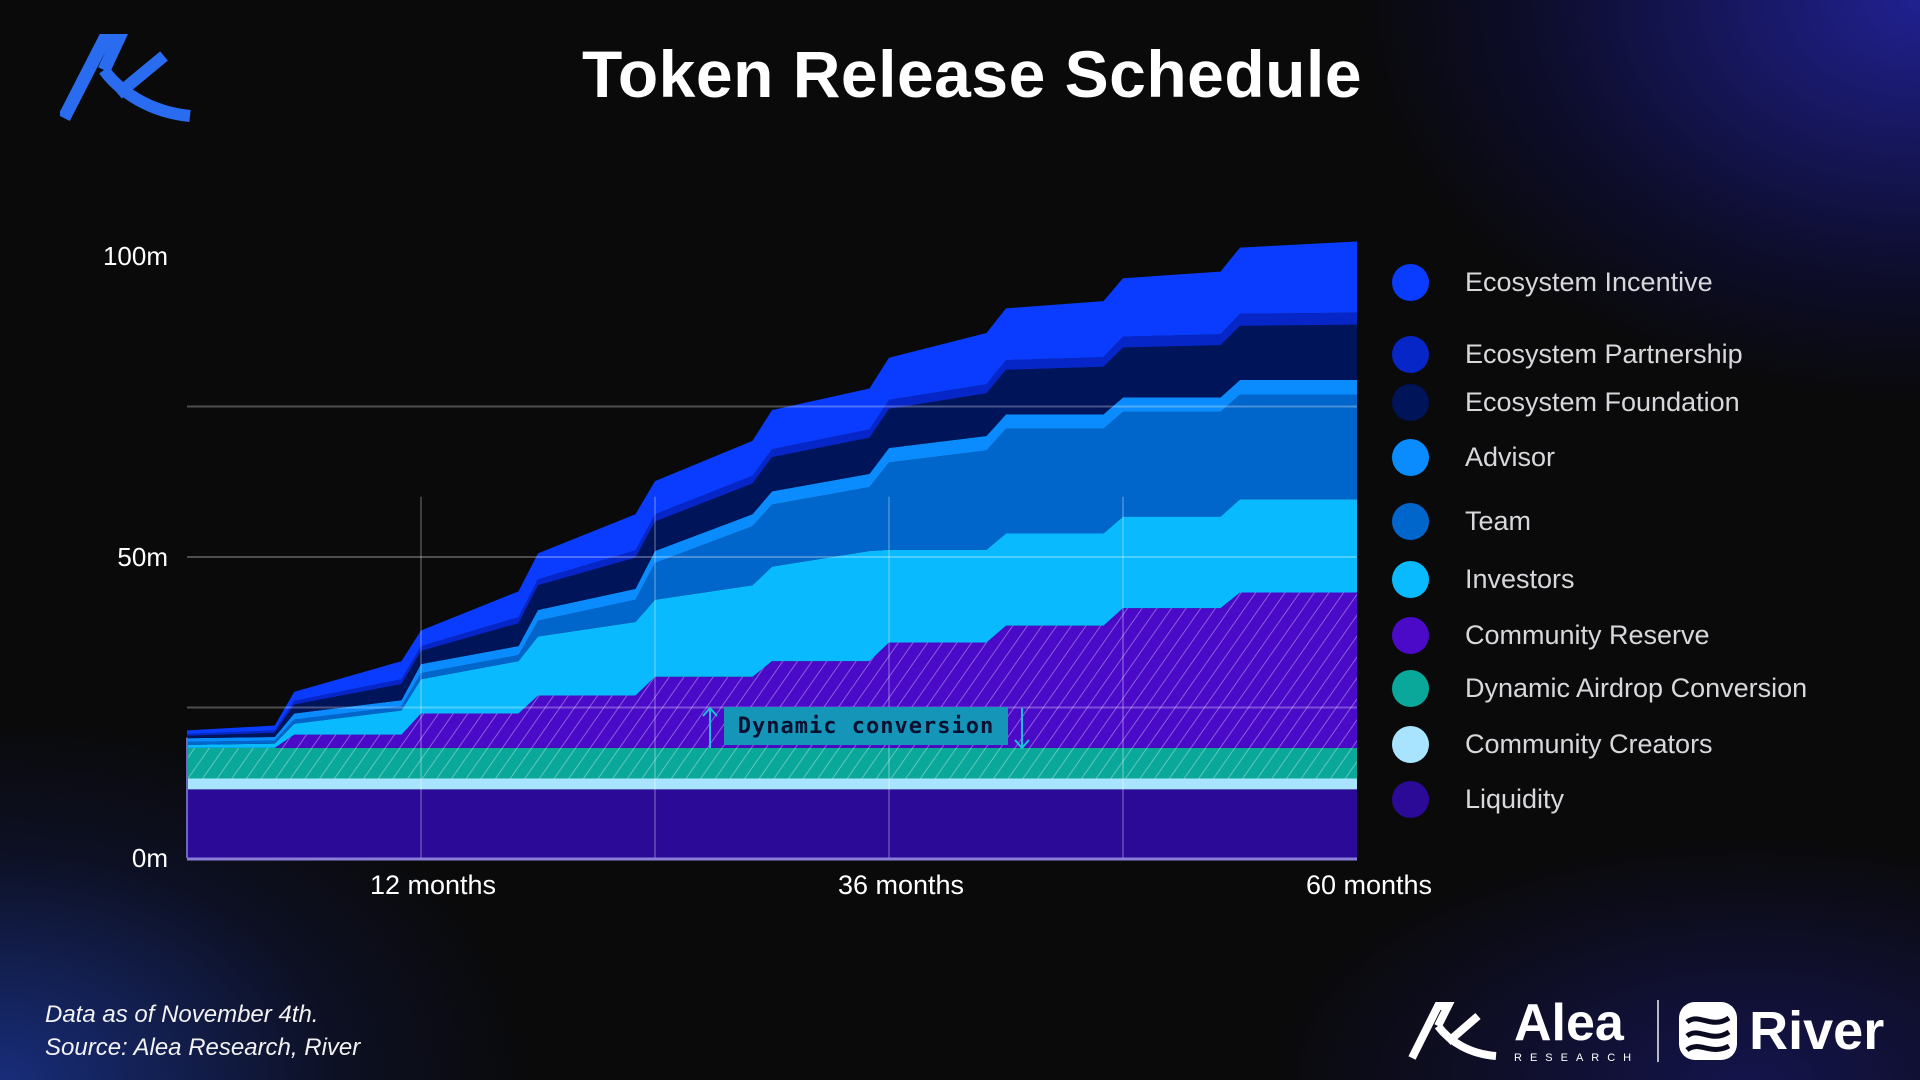 This screenshot has width=1920, height=1080. I want to click on legend-item-team: Team, so click(1461, 521).